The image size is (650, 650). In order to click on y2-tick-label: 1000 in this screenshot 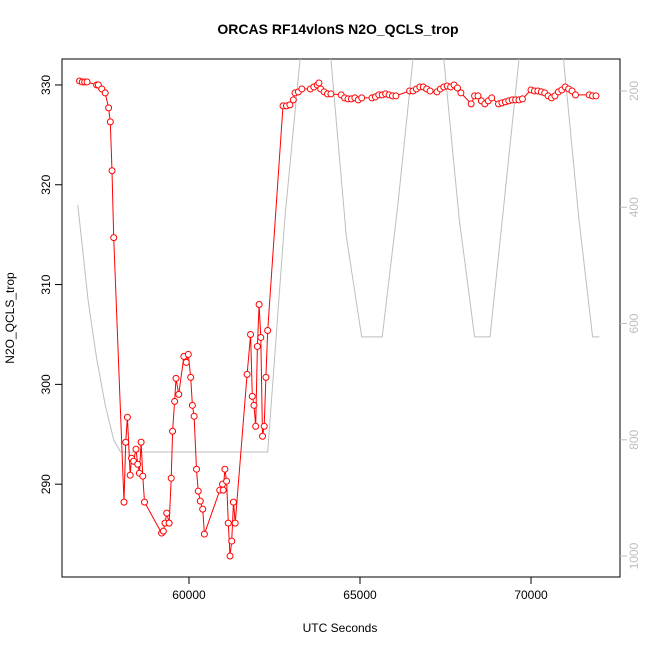, I will do `click(634, 555)`.